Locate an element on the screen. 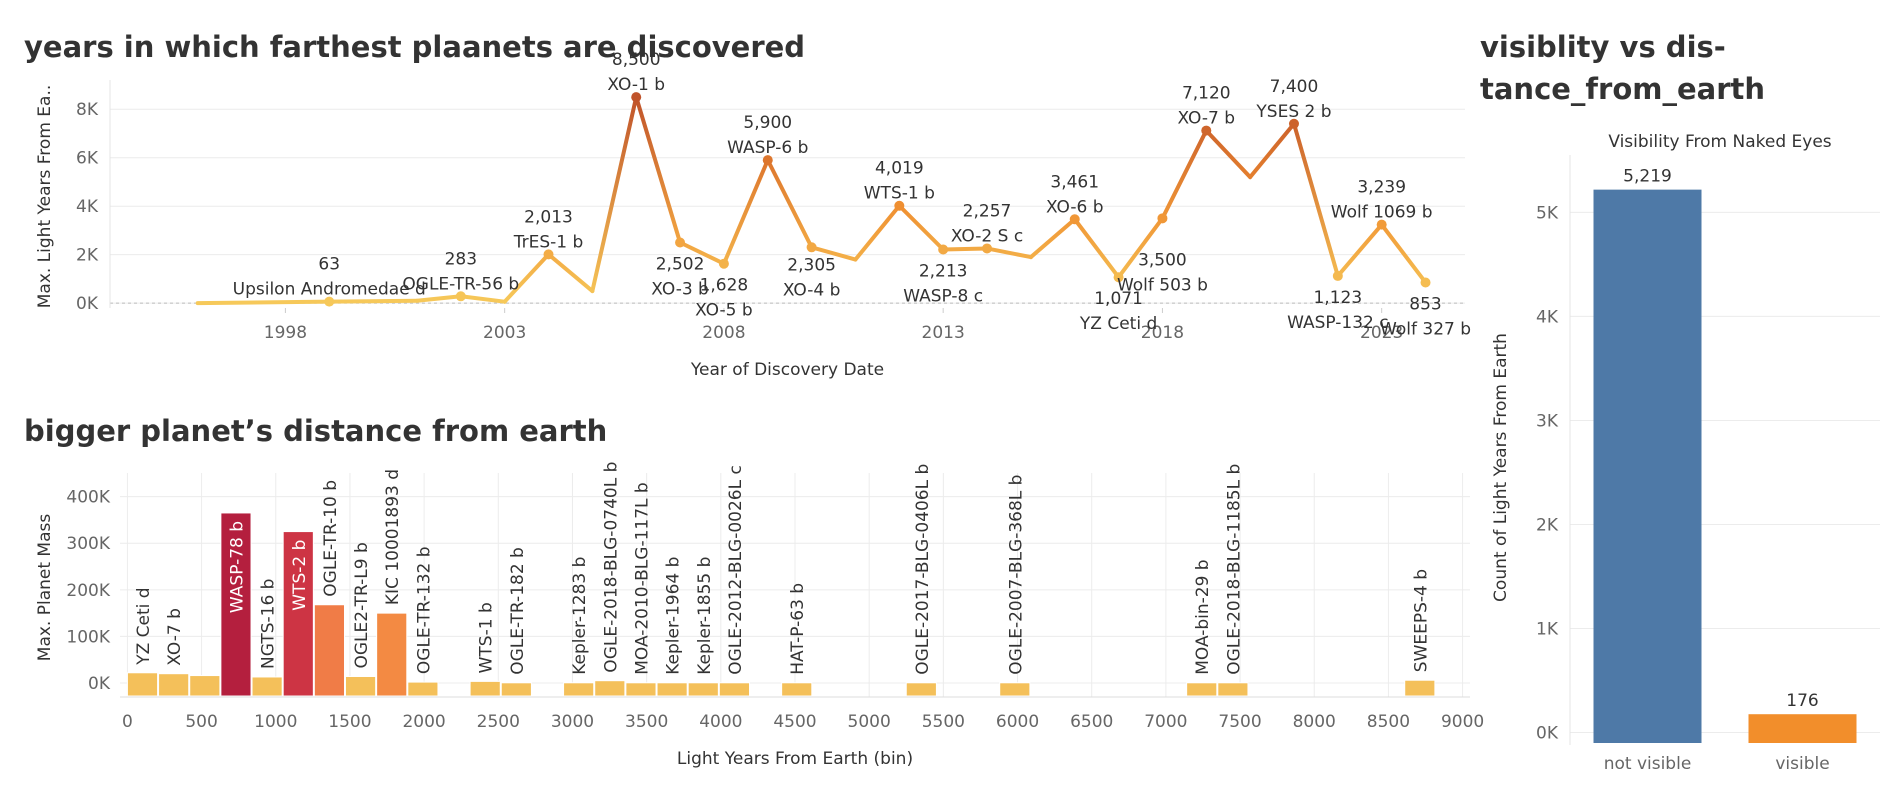 The image size is (1880, 792). hist-x-tick-label: 4000 is located at coordinates (720, 722).